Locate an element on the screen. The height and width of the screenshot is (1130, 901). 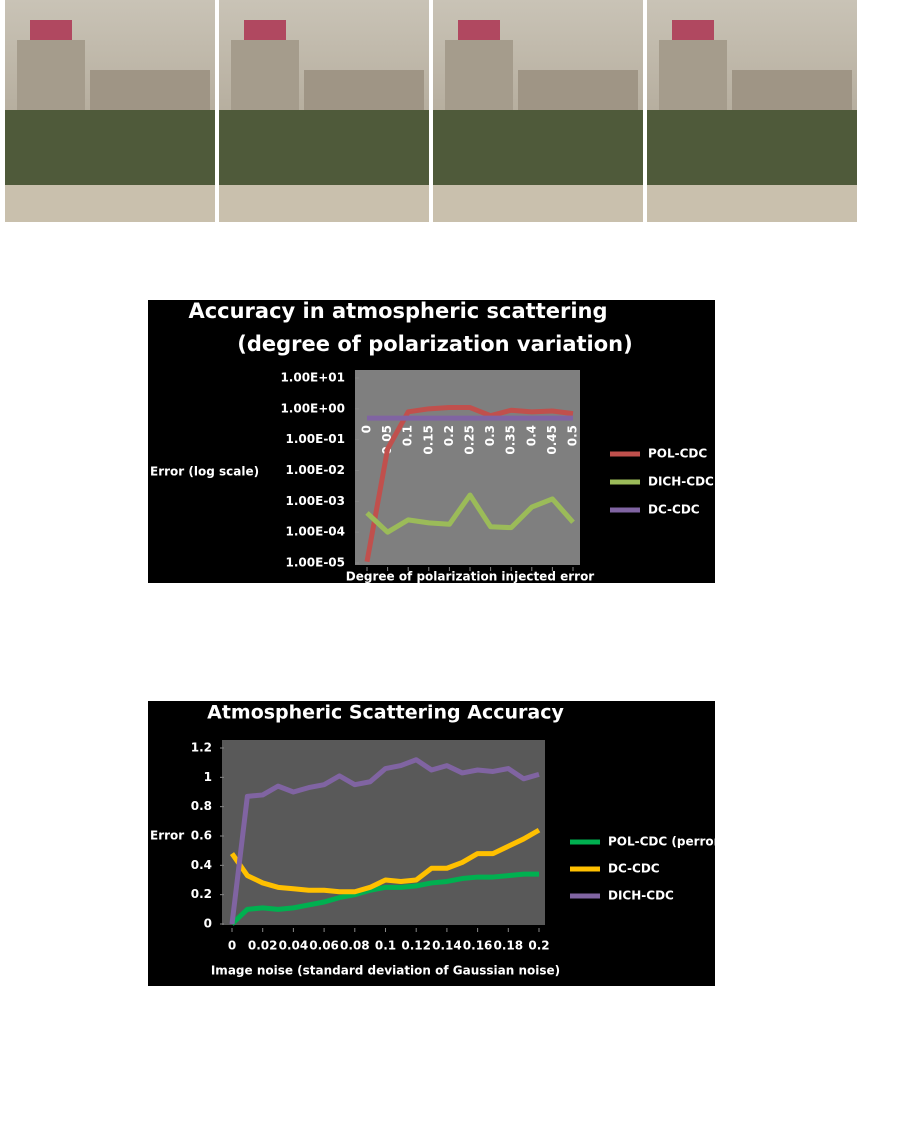
y-axis-label: Error (log scale) is located at coordinates (204, 472).